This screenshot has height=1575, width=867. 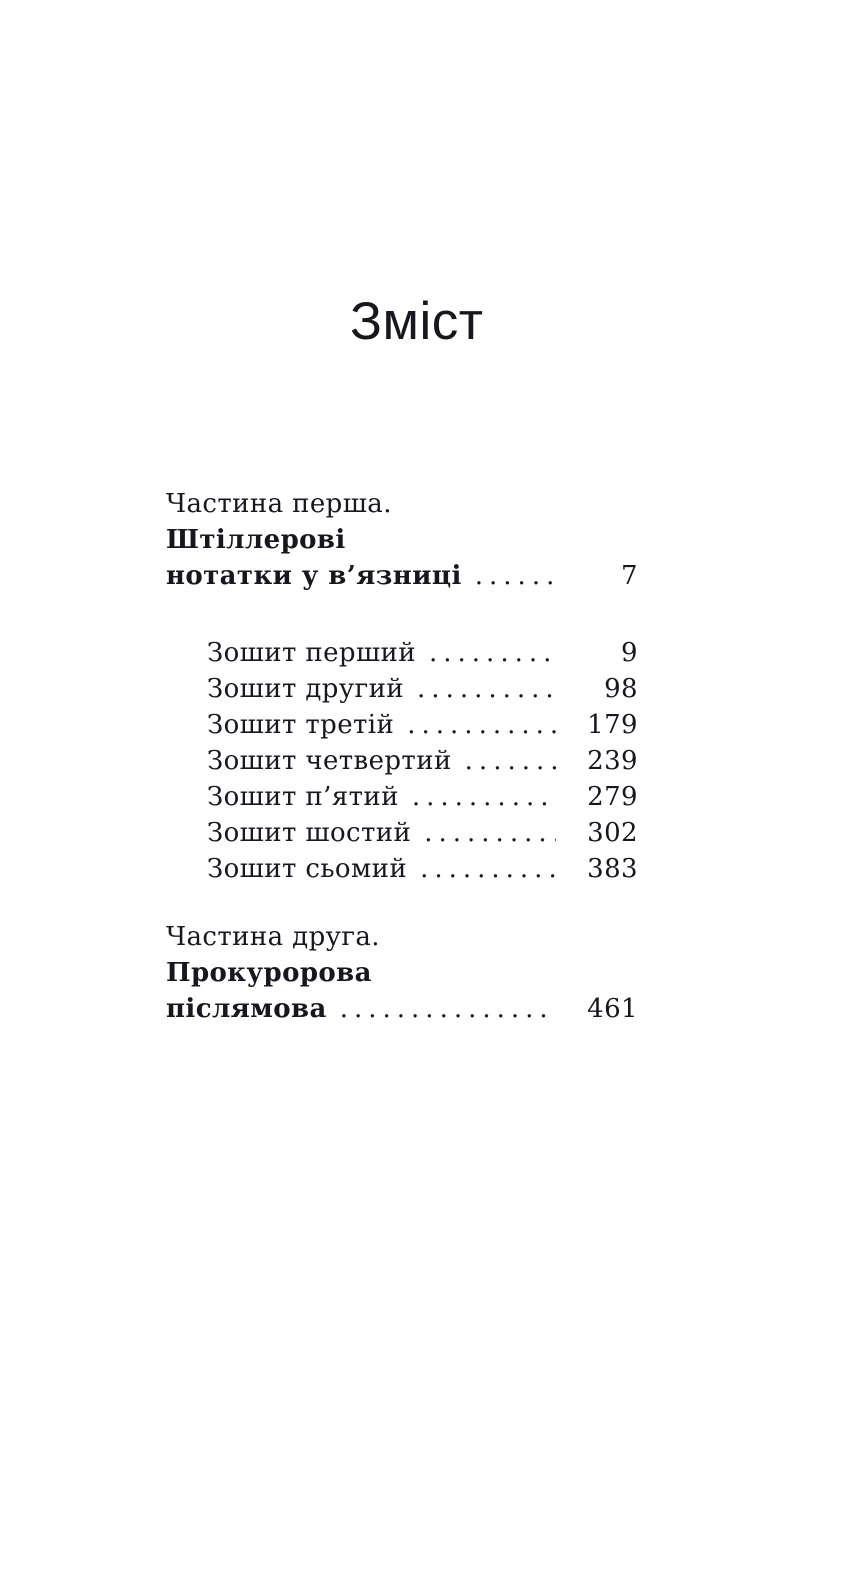 I want to click on toc-page-number: 9, so click(x=629, y=653).